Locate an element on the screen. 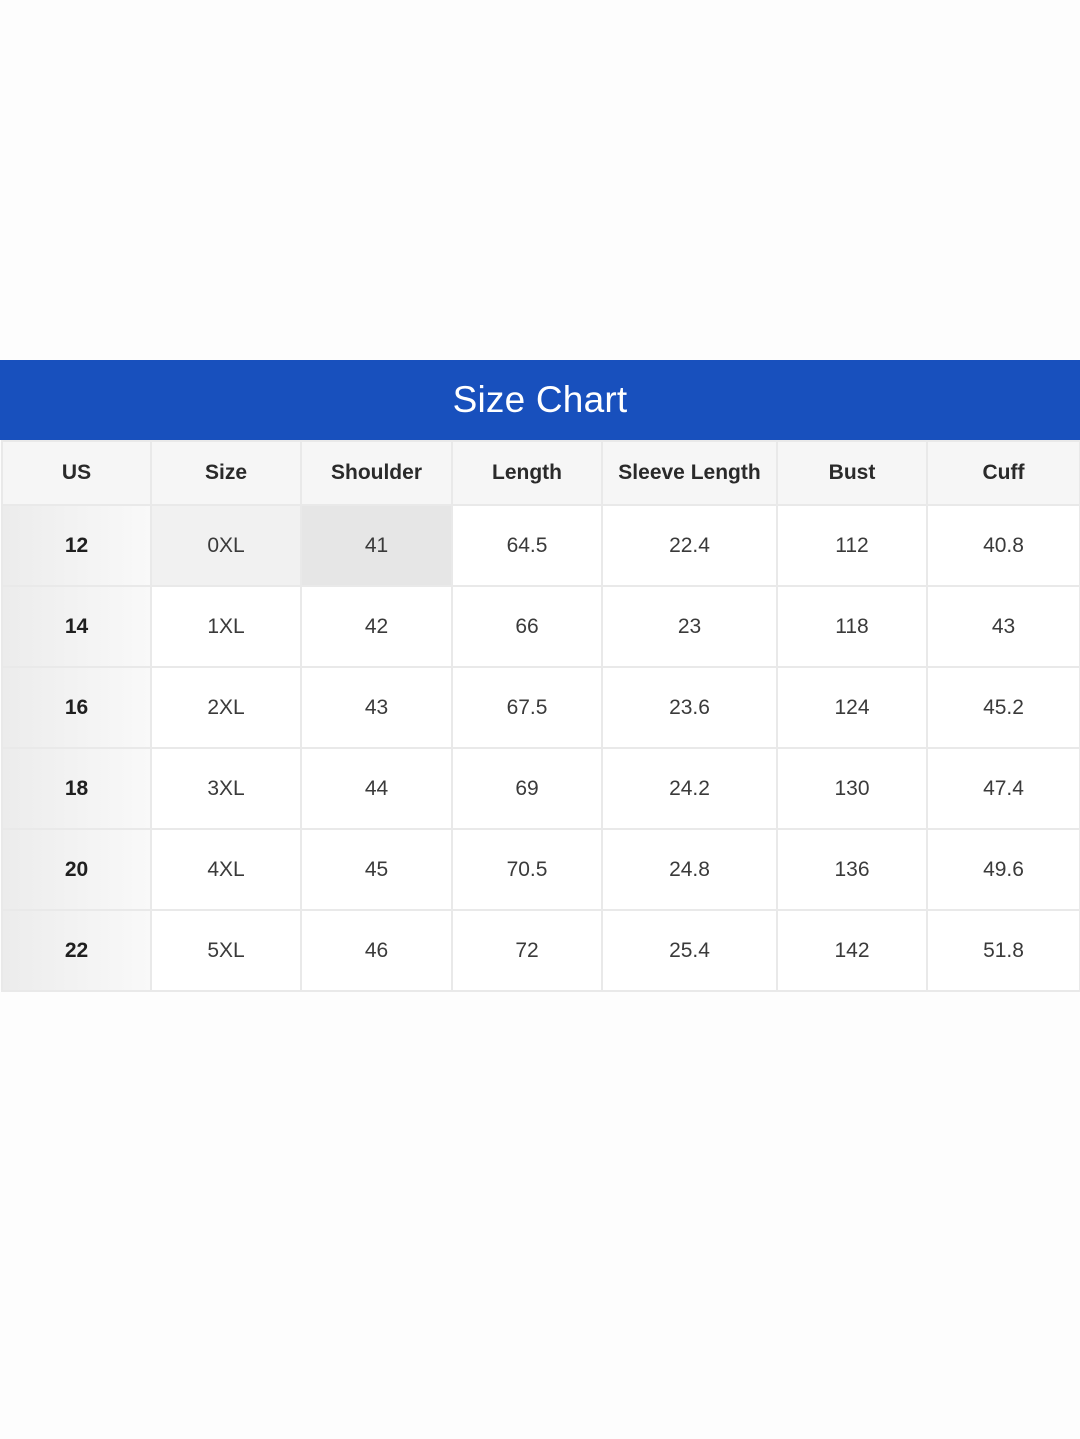 The width and height of the screenshot is (1080, 1439). cuff-cell: 51.8 is located at coordinates (1003, 950).